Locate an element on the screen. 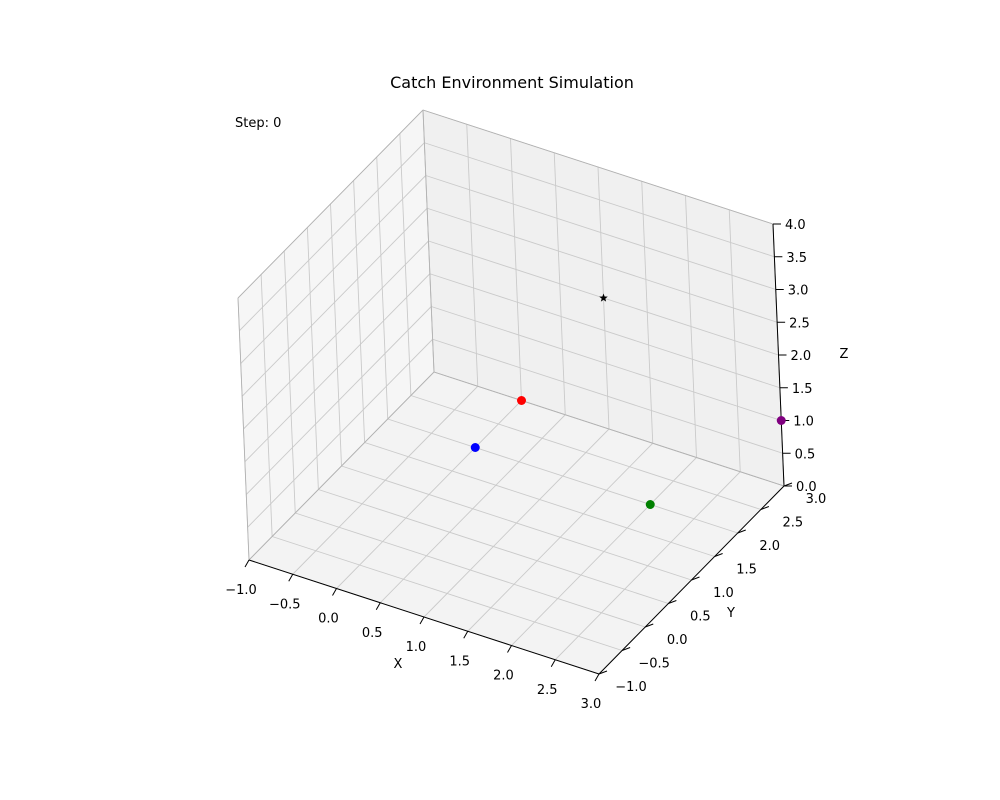  y-tick-label: 1.0 is located at coordinates (723, 593).